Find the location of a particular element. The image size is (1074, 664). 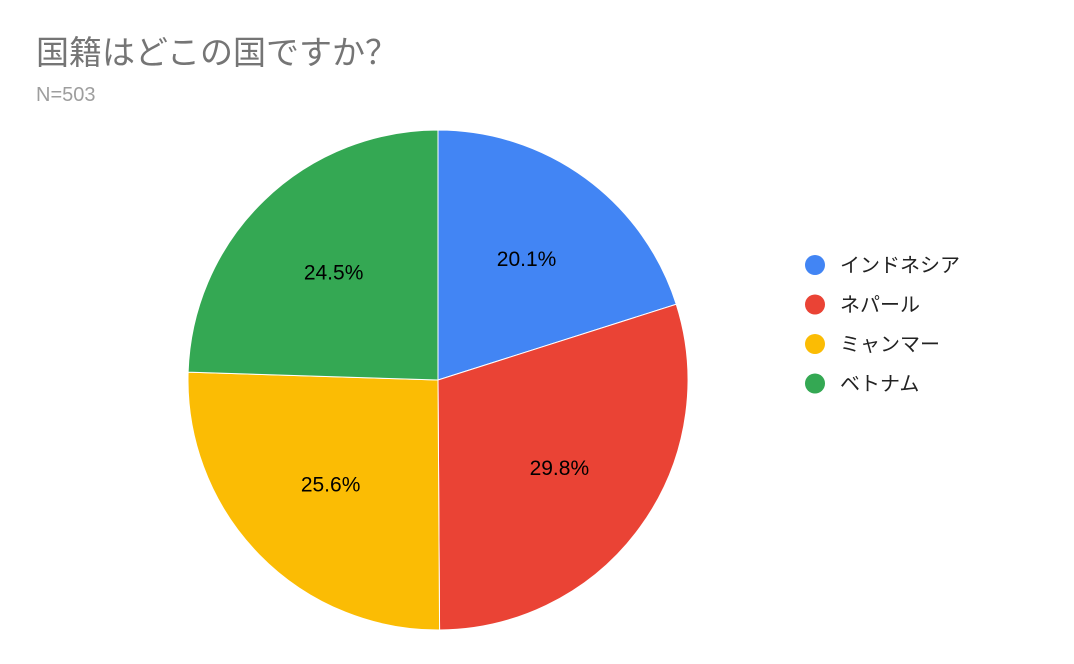

slice-data-label: 20.1% is located at coordinates (527, 259).